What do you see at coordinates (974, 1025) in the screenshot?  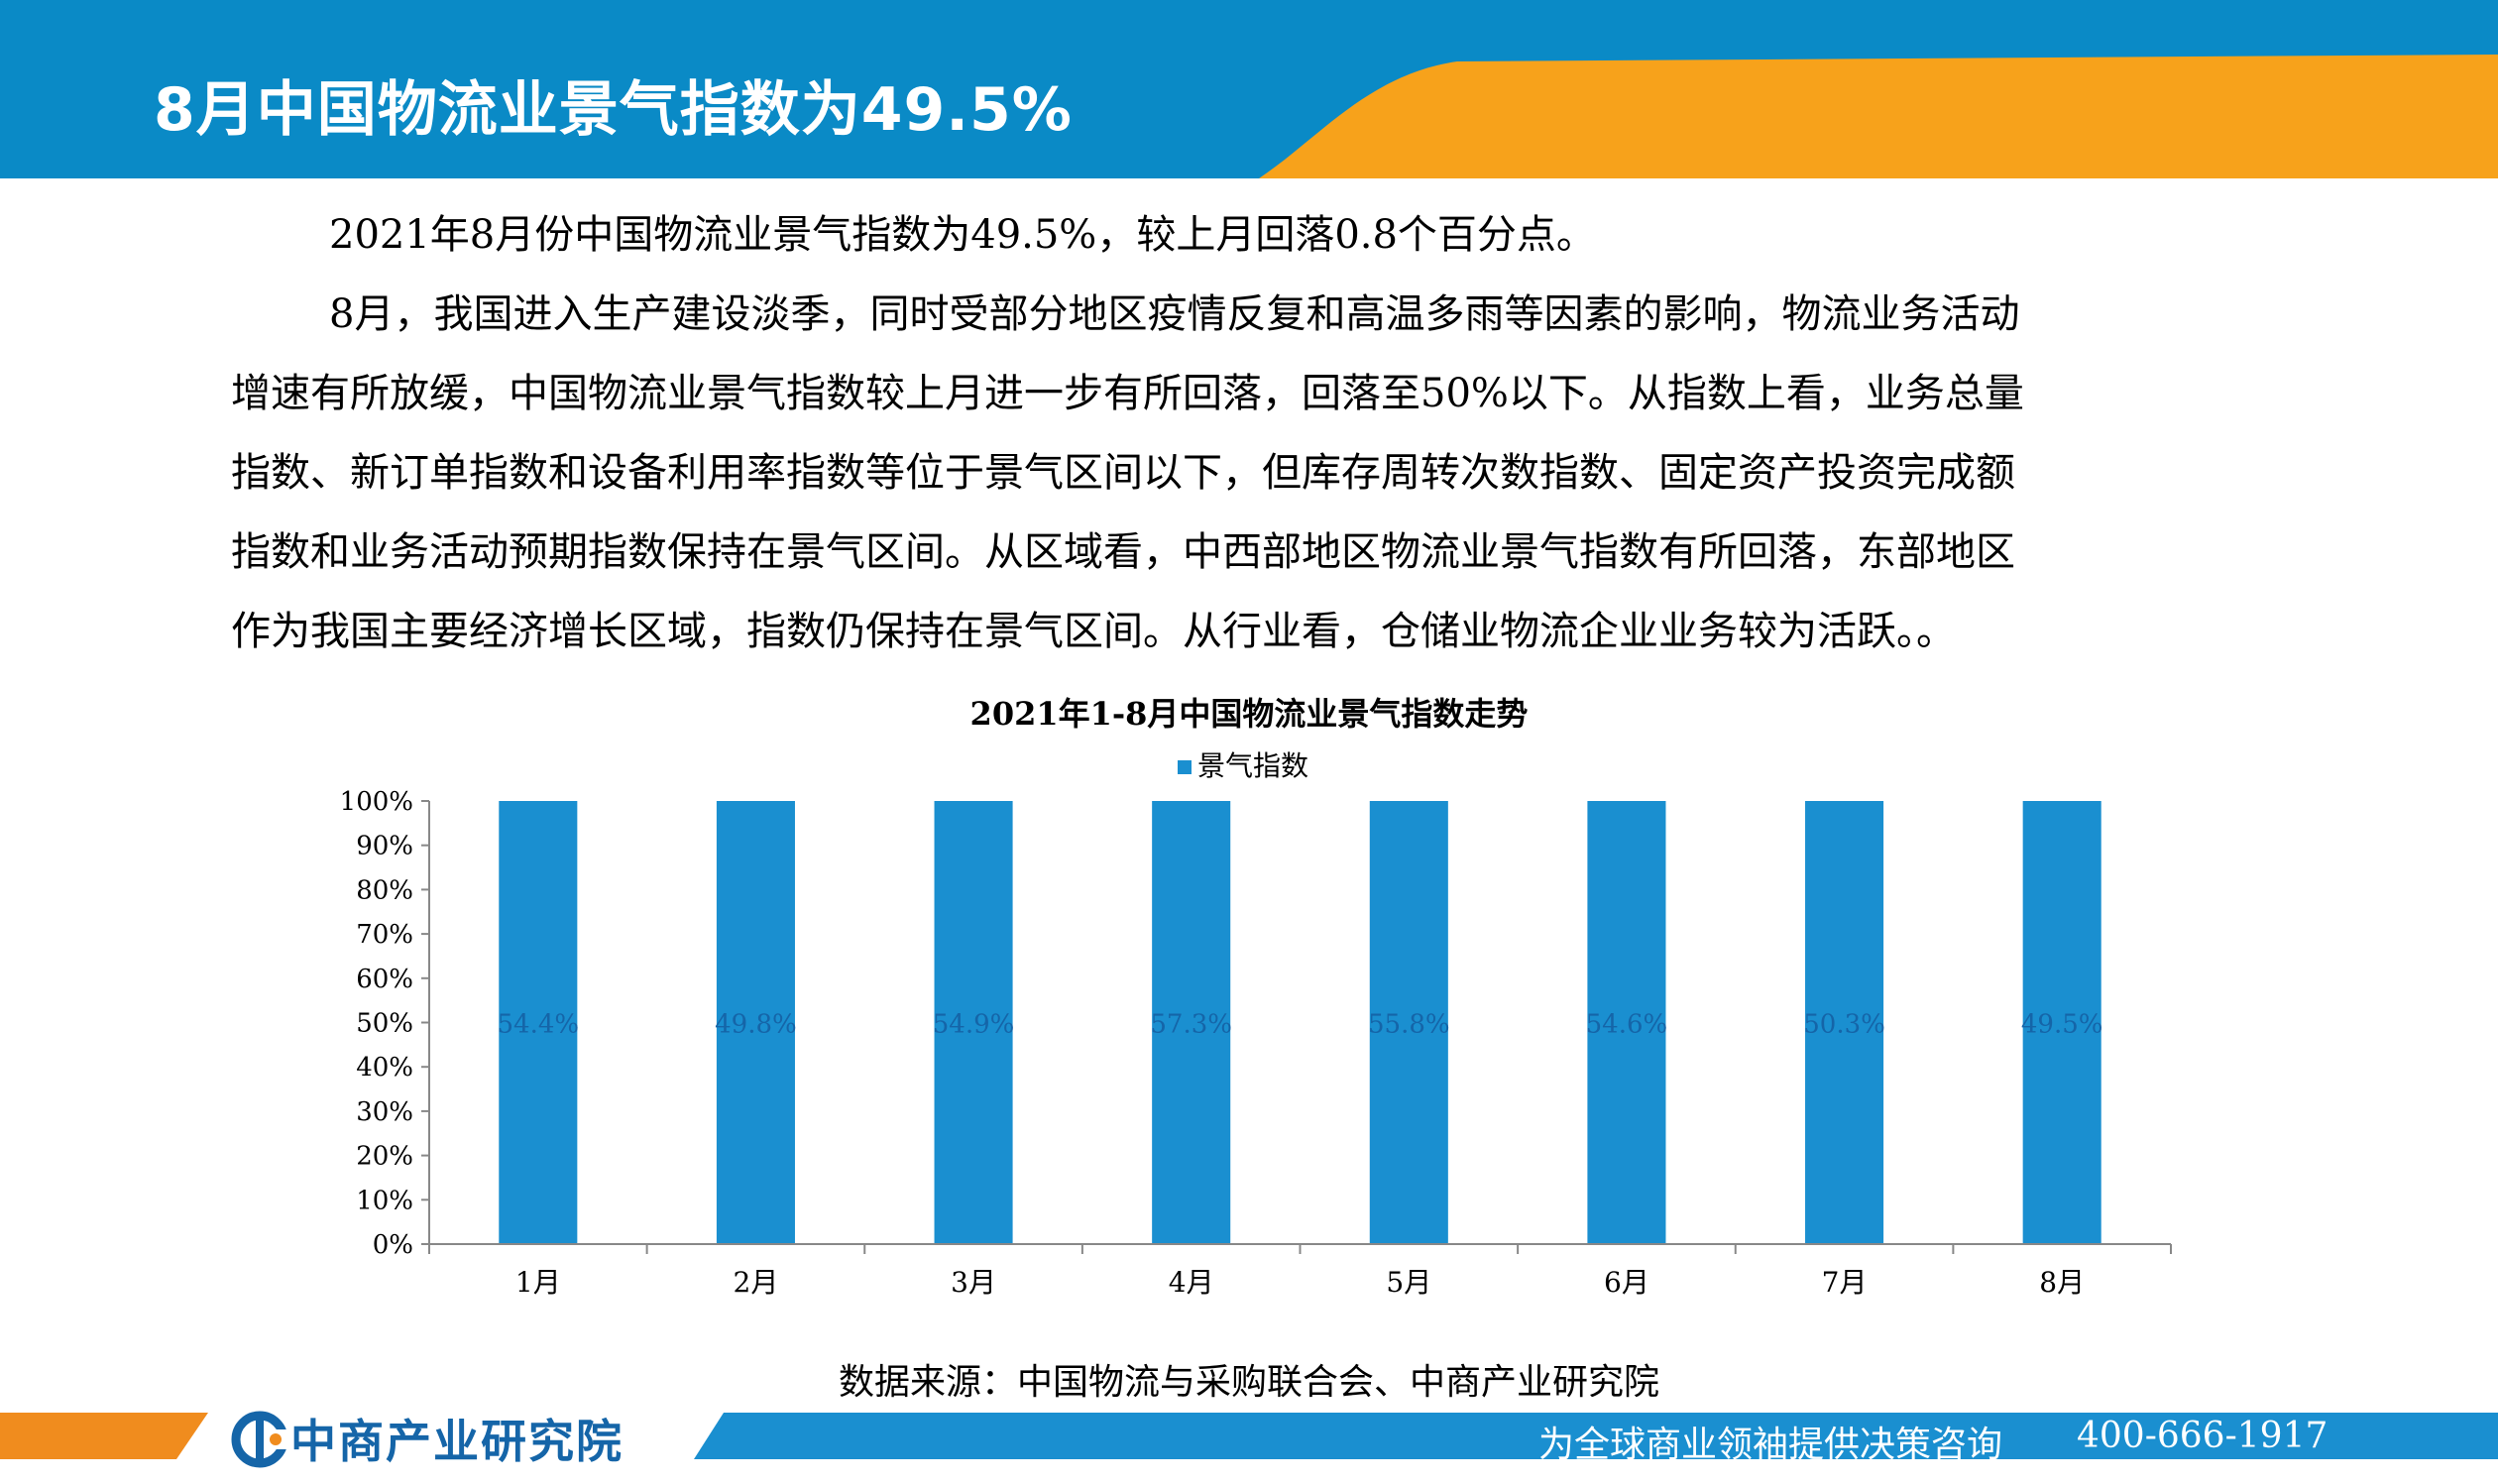 I see `data-label: 54.9%` at bounding box center [974, 1025].